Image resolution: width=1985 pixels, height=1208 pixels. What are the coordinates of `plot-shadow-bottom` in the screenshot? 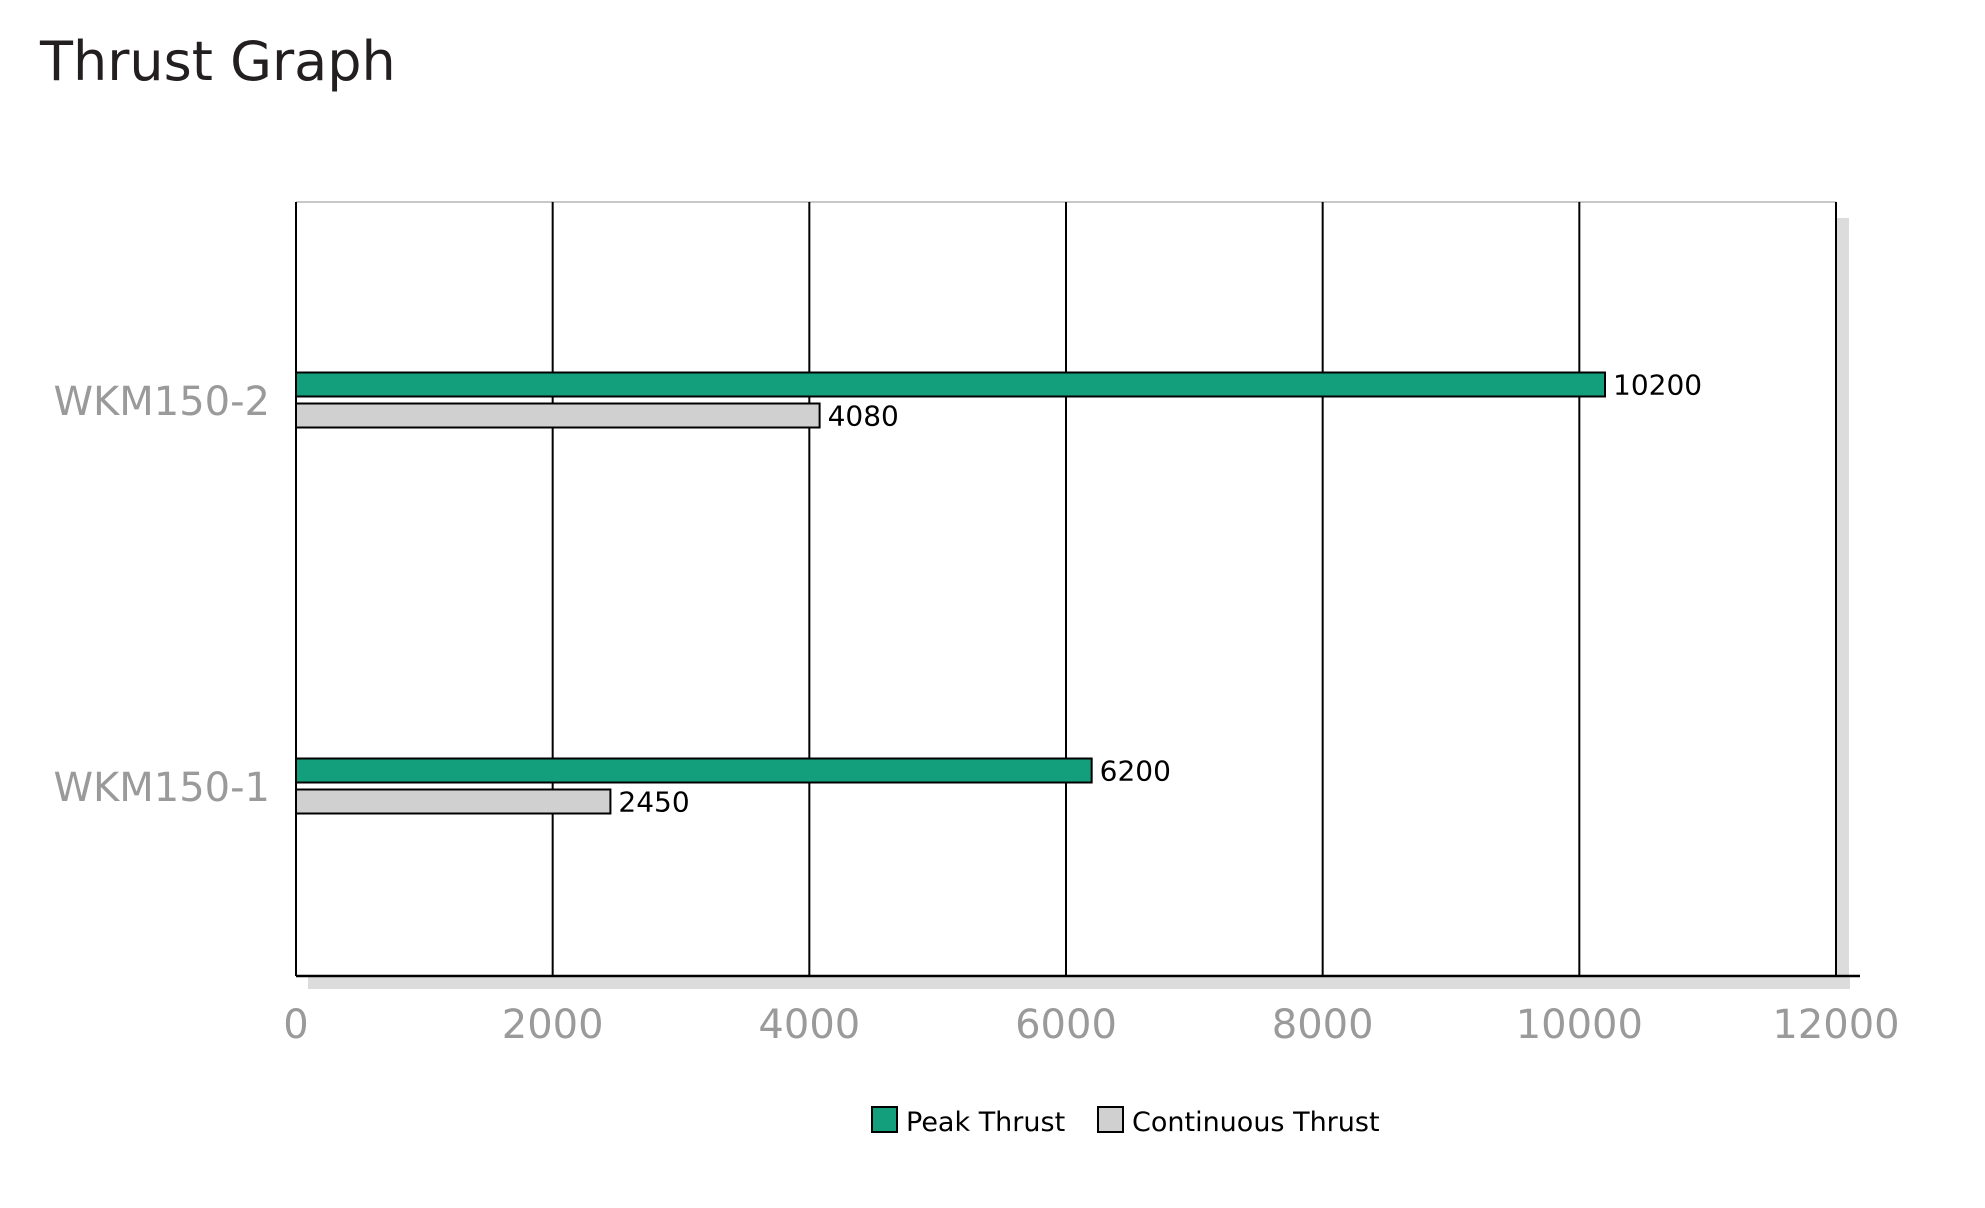 It's located at (1079, 983).